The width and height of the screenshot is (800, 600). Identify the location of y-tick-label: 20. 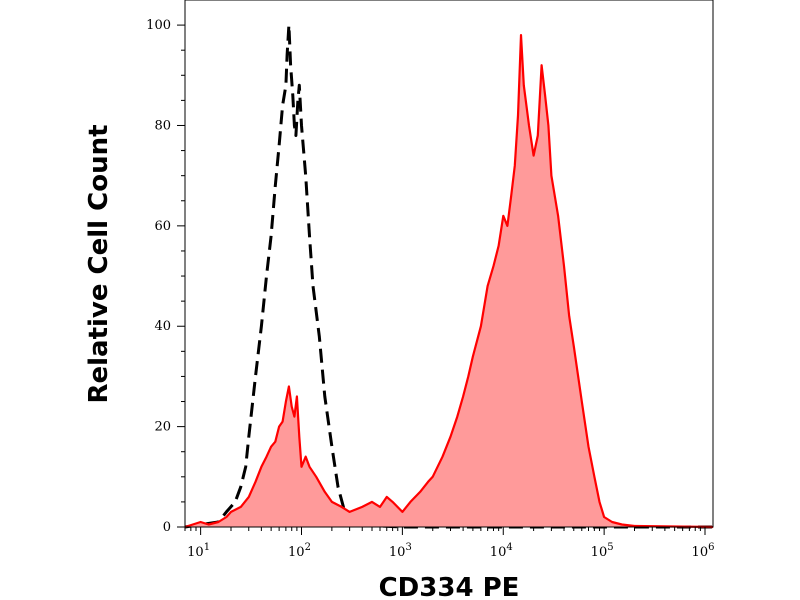
(162, 427).